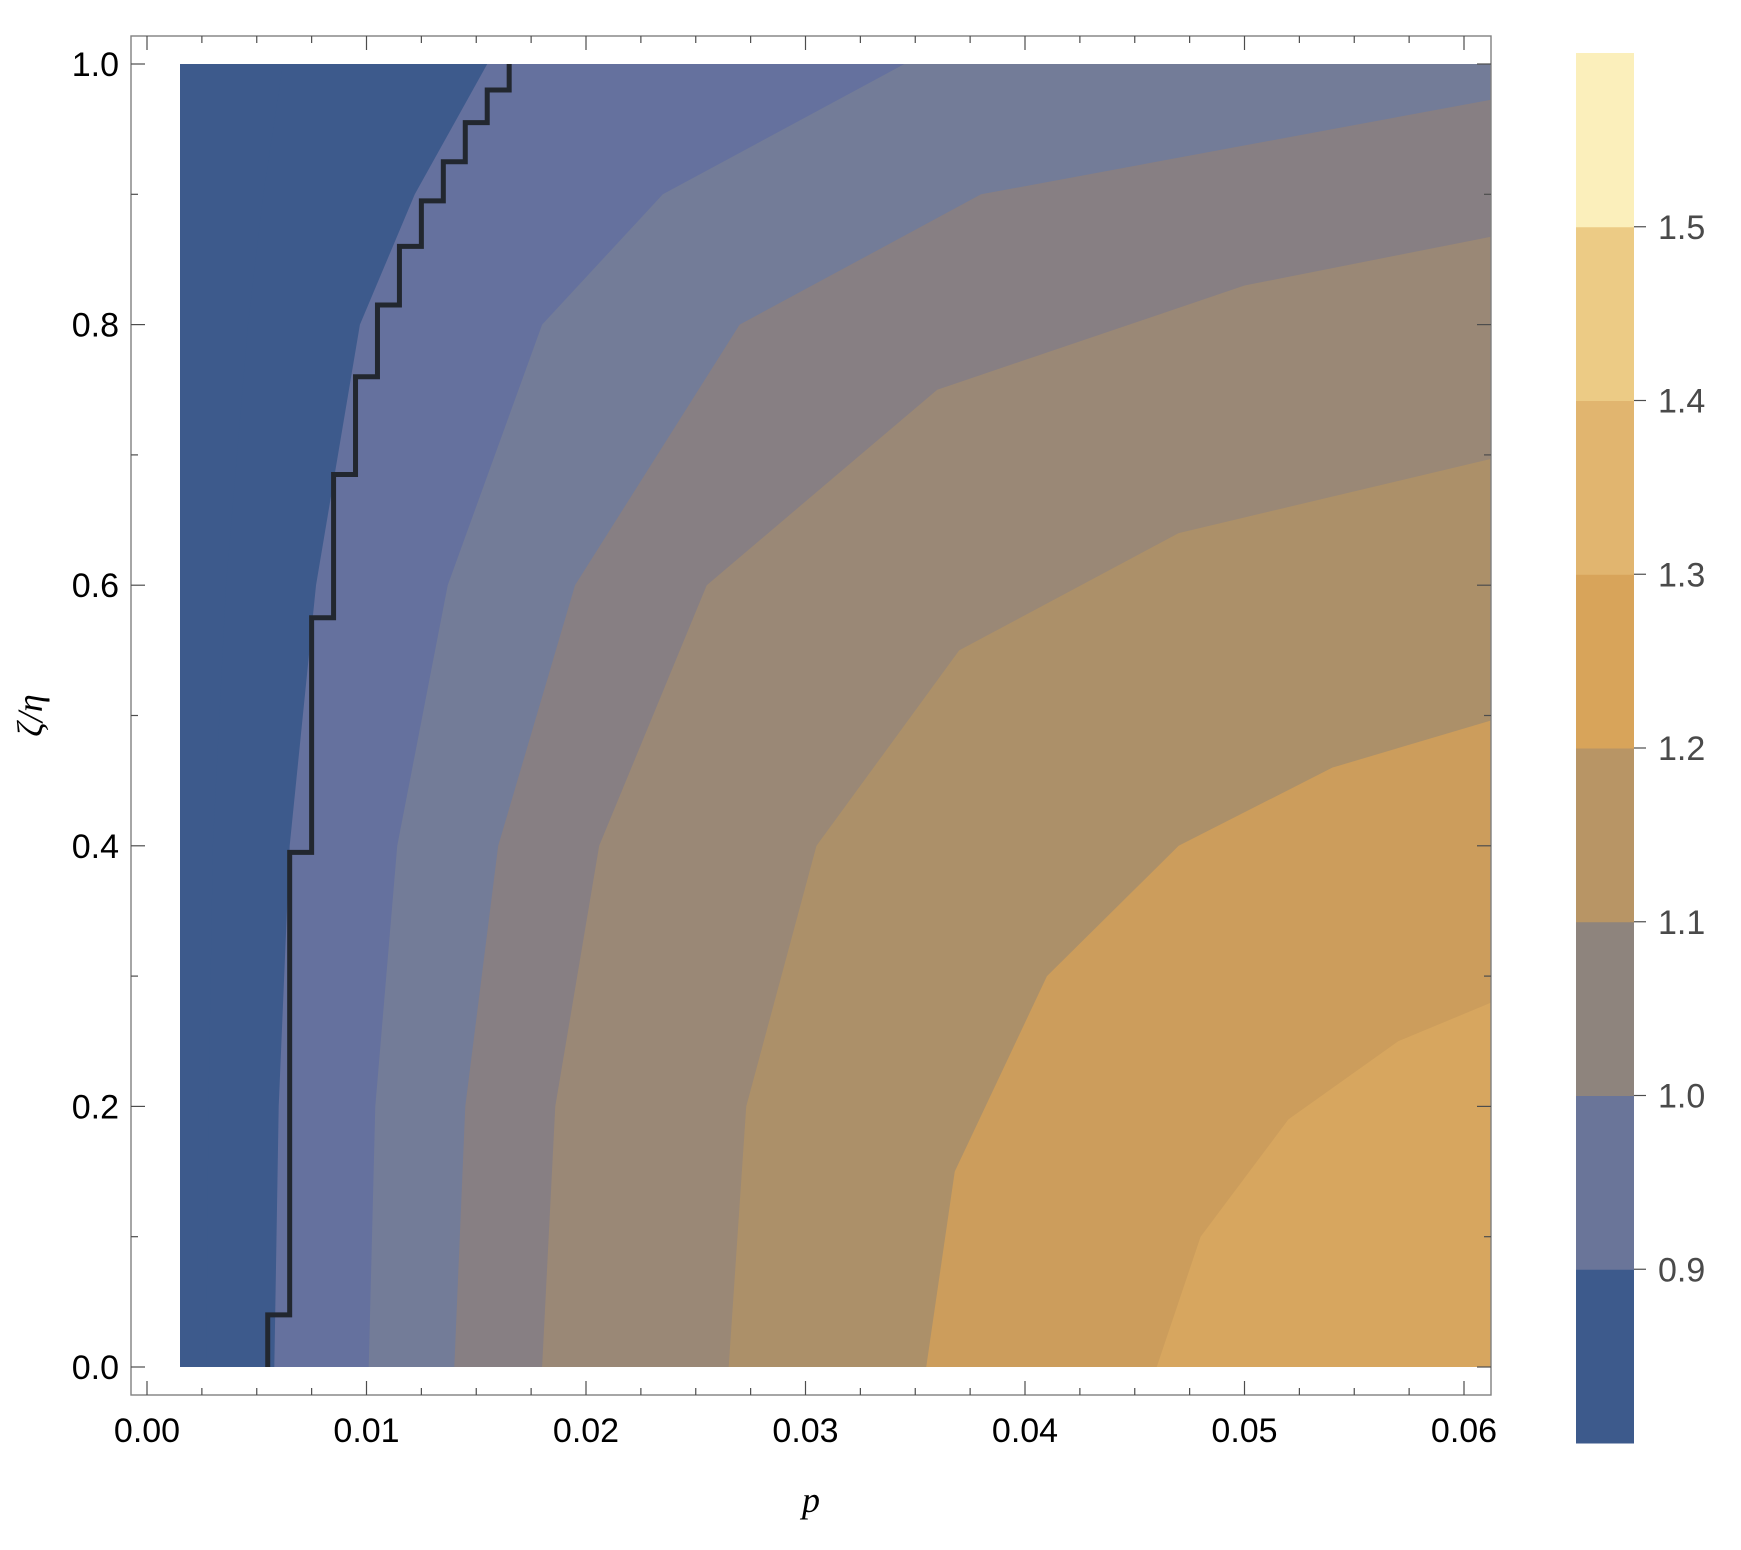 The image size is (1741, 1550). I want to click on colorbar-tick-label: 1.4, so click(1681, 402).